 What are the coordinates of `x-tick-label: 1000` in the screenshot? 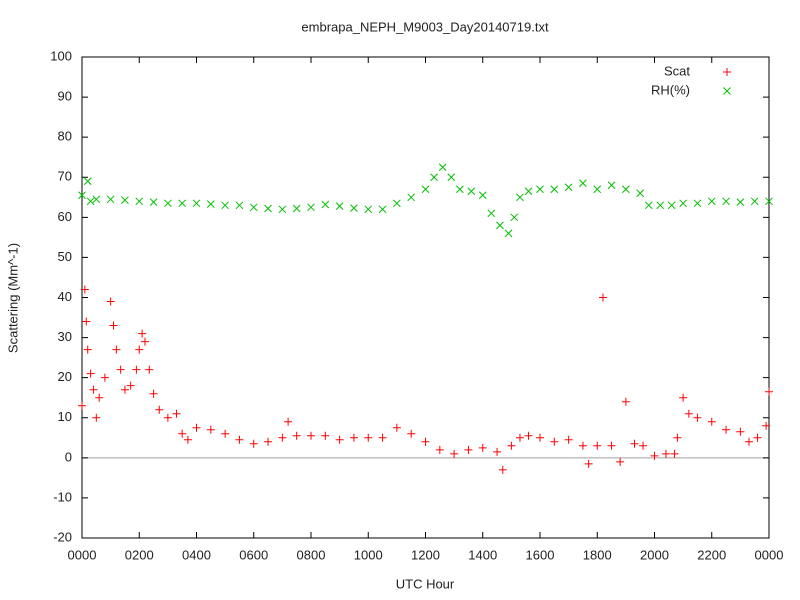 It's located at (368, 554).